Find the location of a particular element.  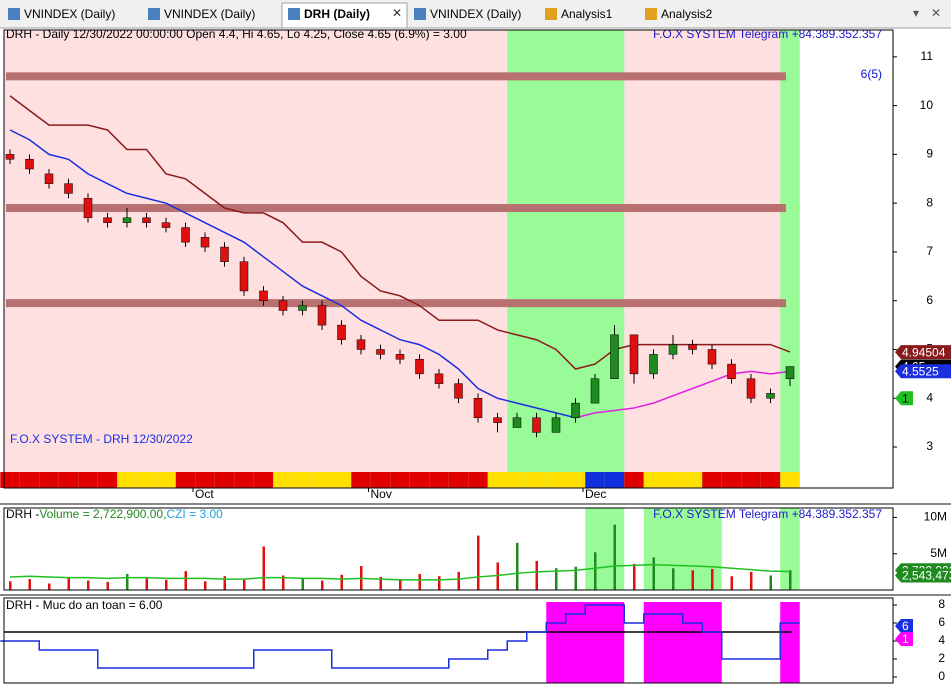

resistance-band is located at coordinates (396, 208).